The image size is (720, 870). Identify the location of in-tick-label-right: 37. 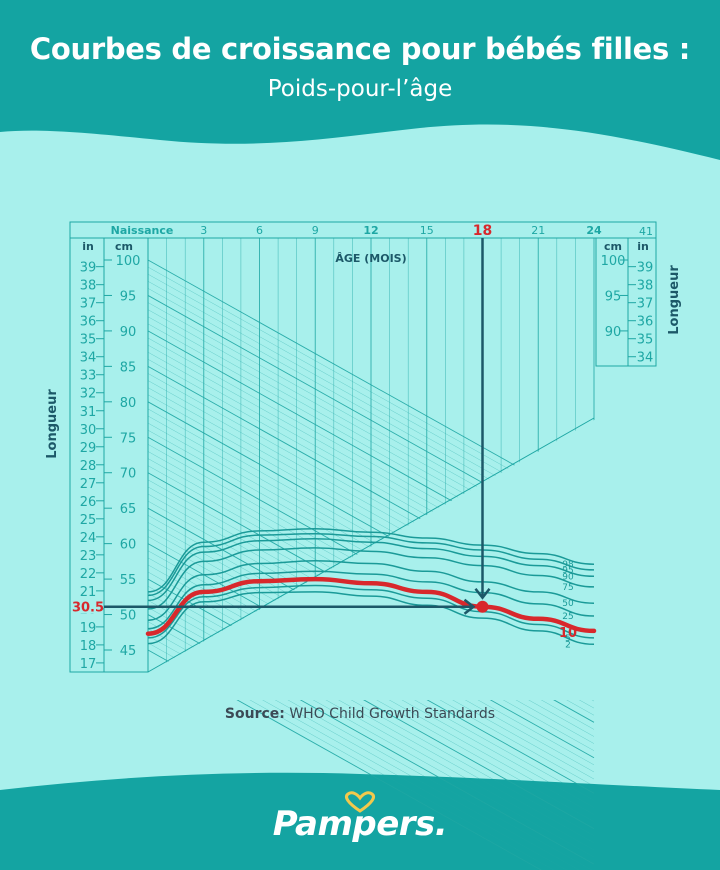
(645, 304).